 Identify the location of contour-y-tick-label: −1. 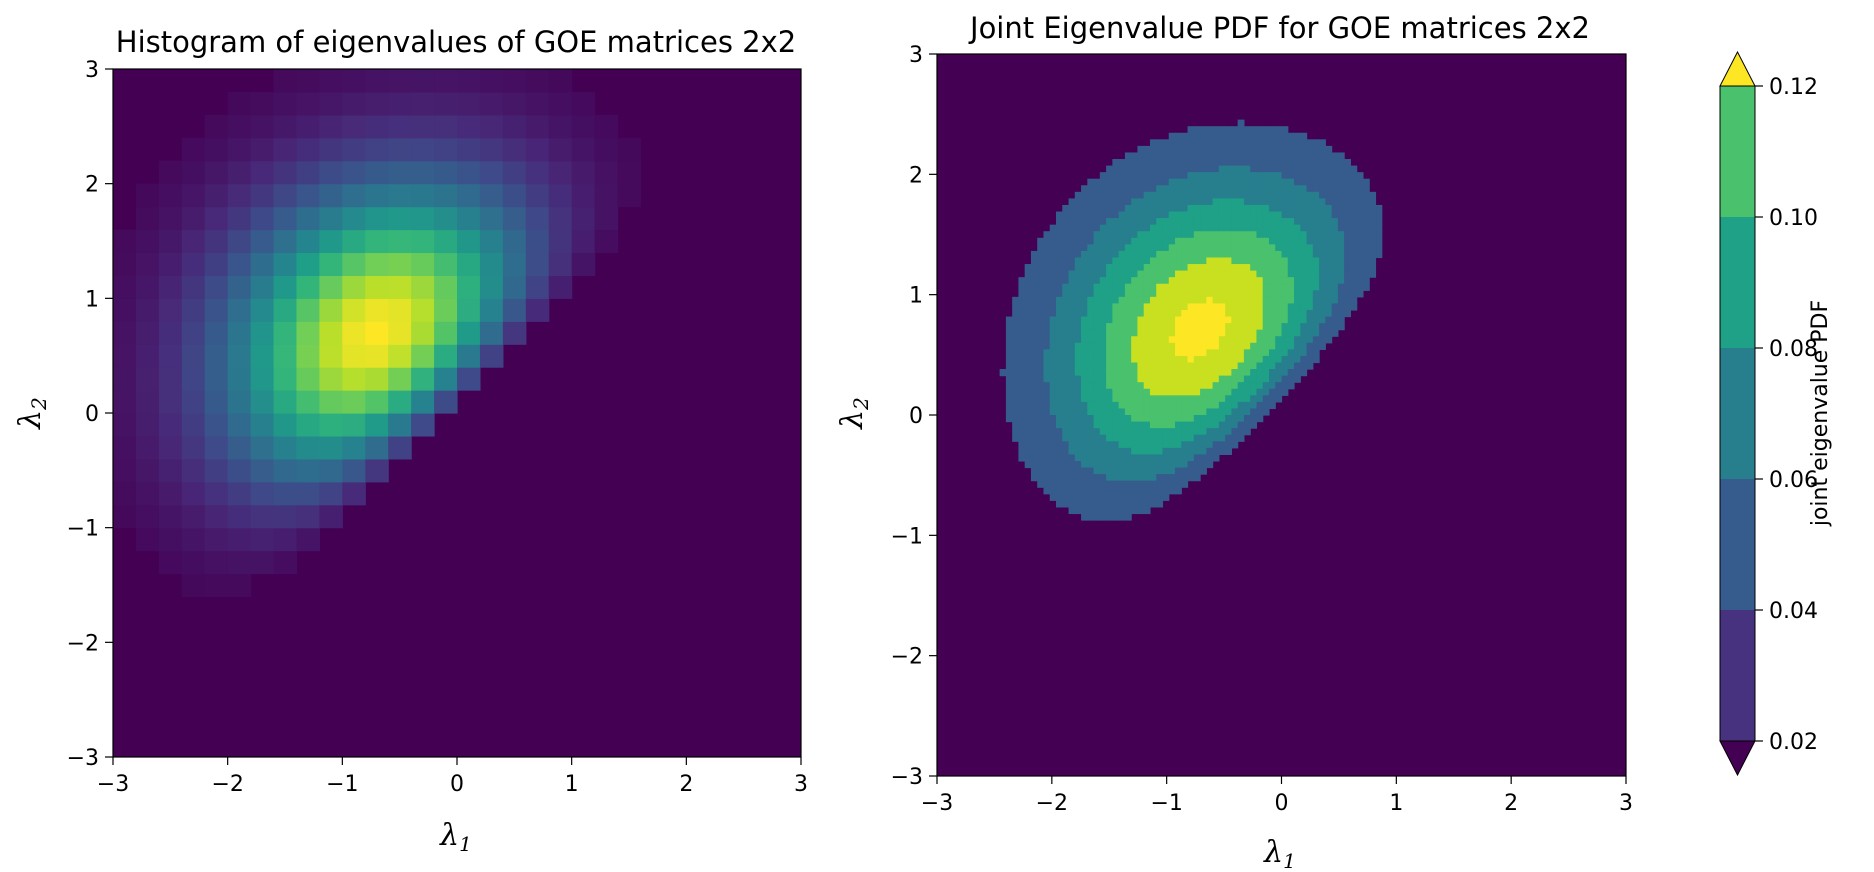
(907, 536).